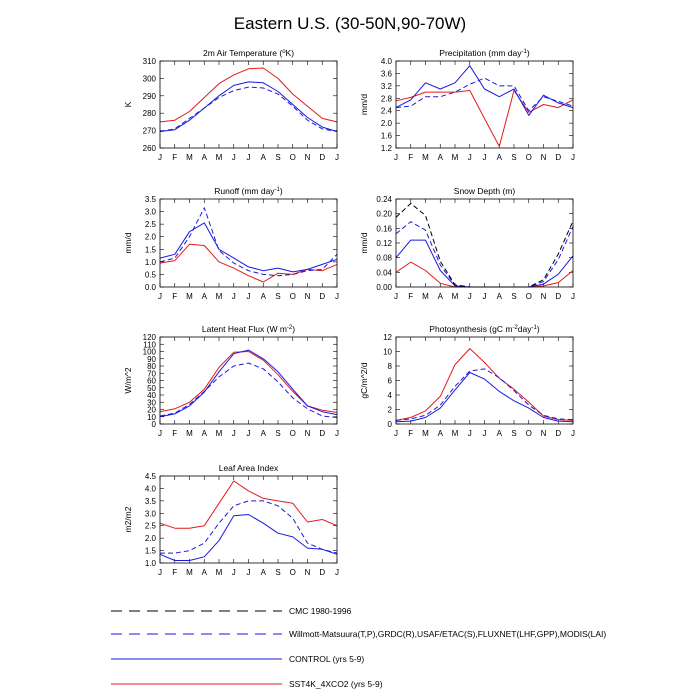  Describe the element at coordinates (151, 388) in the screenshot. I see `y-tick-label: 50` at that location.